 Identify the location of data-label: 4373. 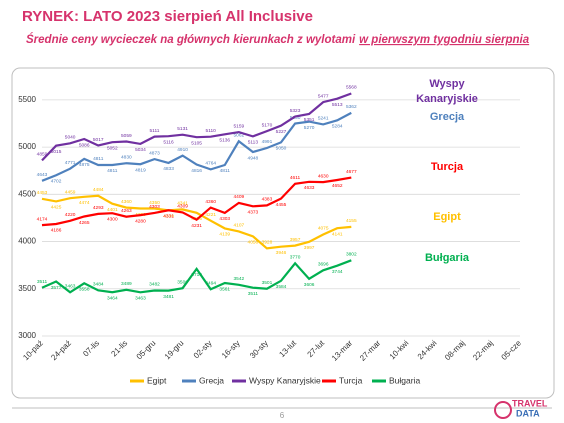
(253, 213).